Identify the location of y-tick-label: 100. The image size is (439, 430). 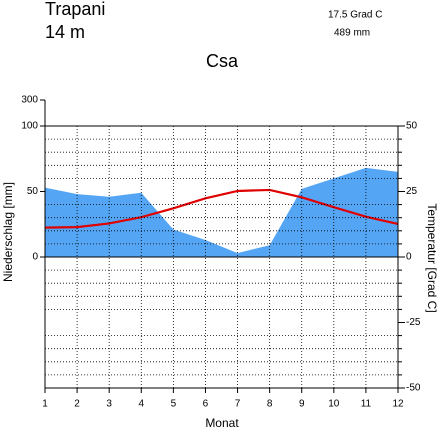
(29, 126).